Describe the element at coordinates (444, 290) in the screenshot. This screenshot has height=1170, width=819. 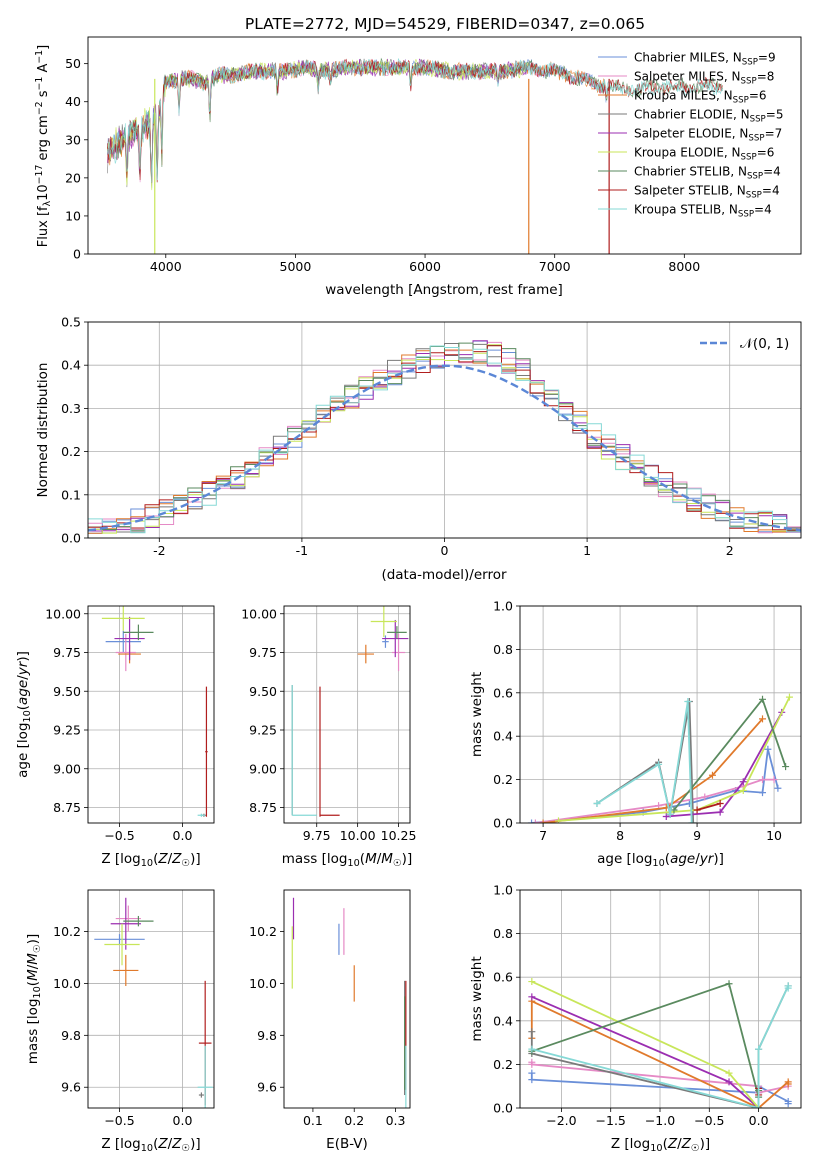
I see `x-axis-label: wavelength [Angstrom, rest frame]` at that location.